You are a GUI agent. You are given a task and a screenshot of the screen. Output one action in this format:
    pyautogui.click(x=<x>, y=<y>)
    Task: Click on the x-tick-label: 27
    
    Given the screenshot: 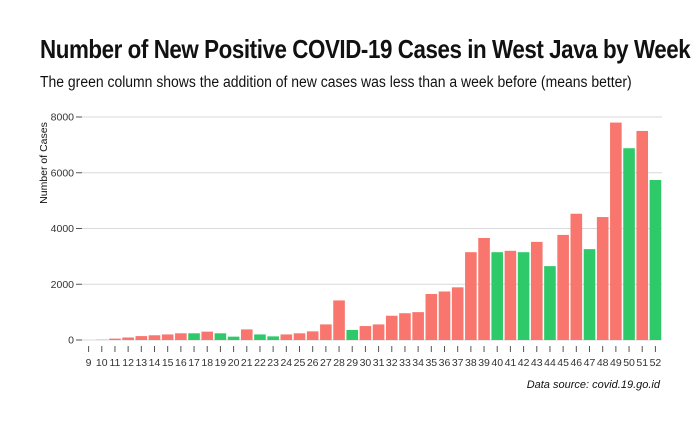 What is the action you would take?
    pyautogui.click(x=326, y=363)
    